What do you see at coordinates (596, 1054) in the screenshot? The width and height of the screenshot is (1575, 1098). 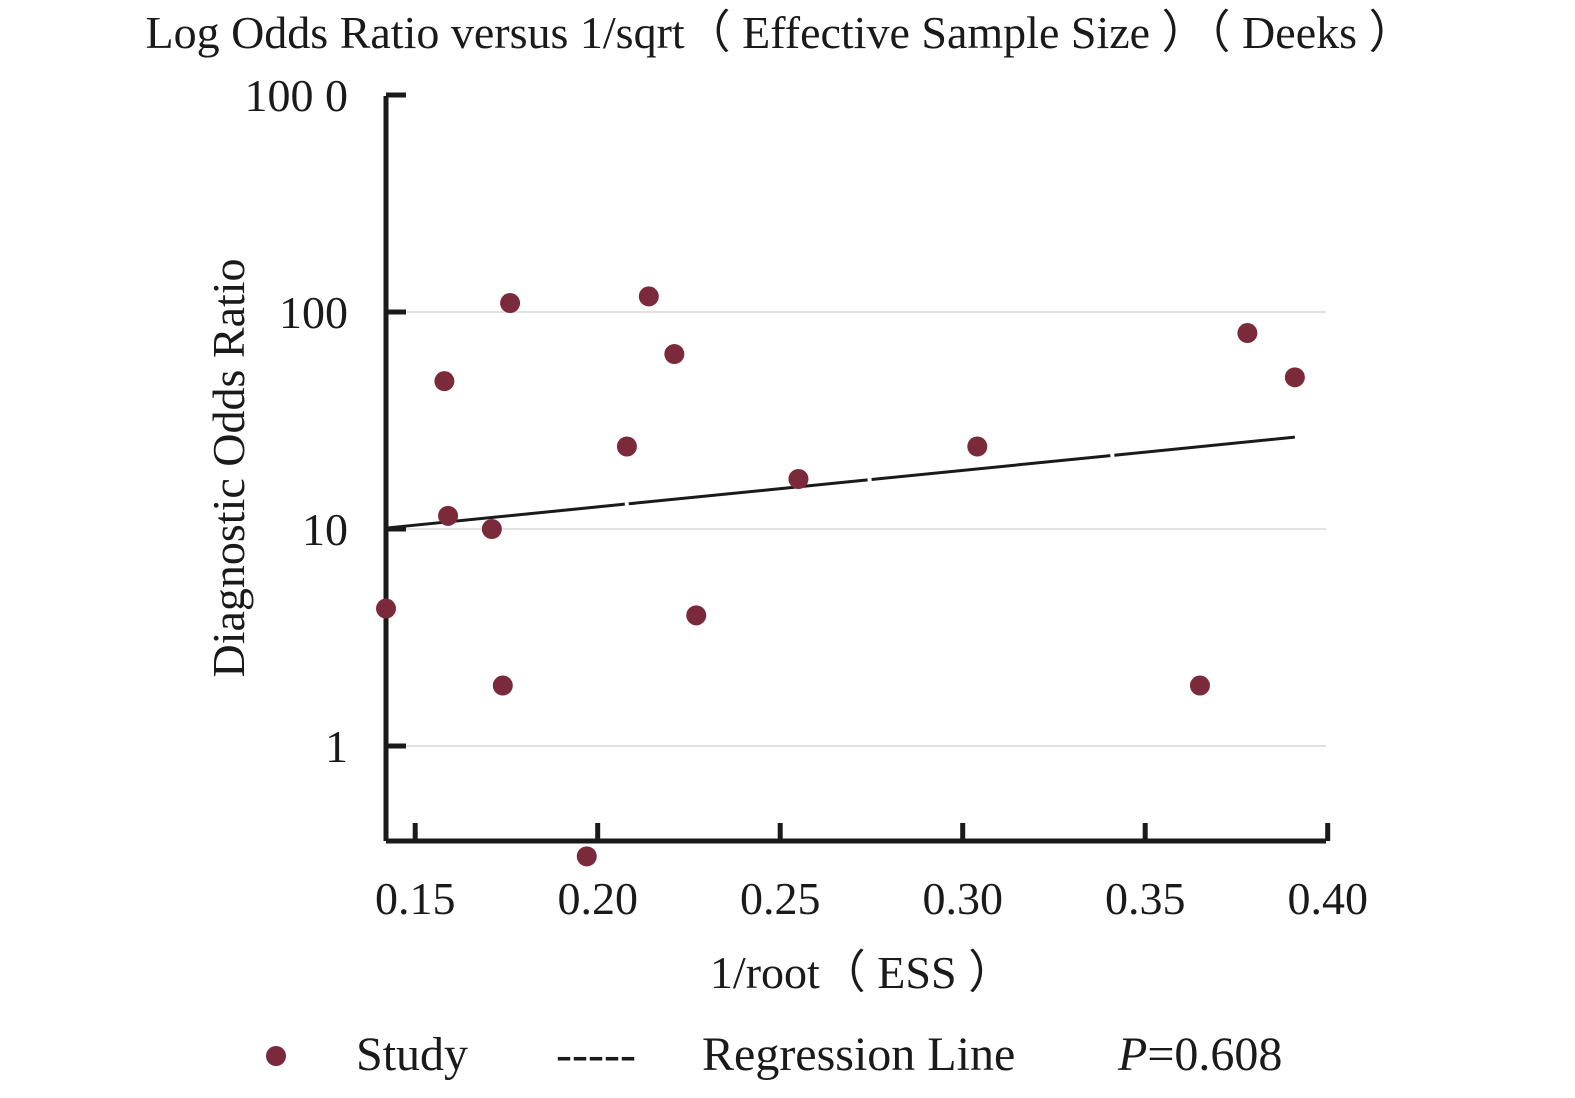 I see `legend-regression-symbol: -----` at bounding box center [596, 1054].